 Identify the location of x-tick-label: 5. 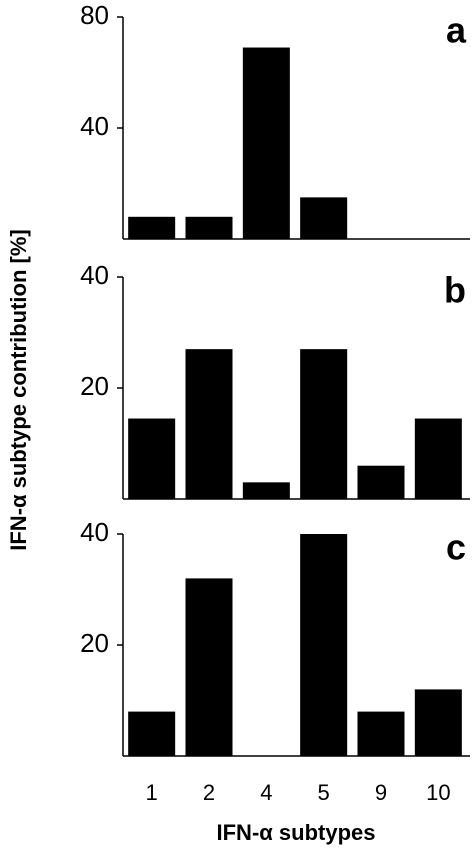
(324, 792).